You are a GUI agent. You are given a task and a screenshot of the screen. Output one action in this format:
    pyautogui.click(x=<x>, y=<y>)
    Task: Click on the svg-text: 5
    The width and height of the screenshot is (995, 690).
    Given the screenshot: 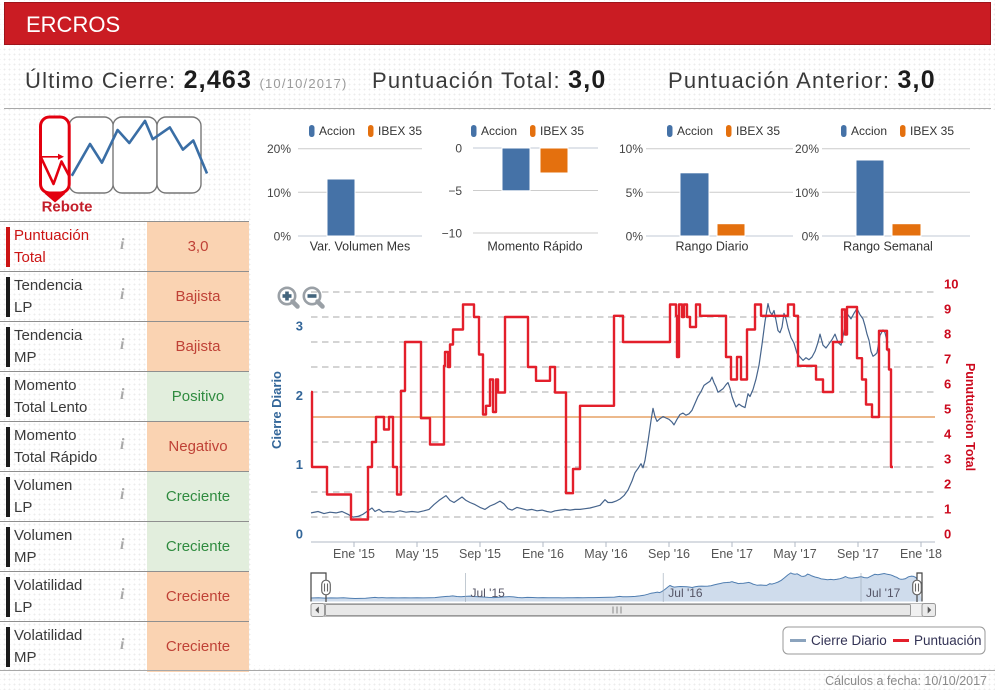 What is the action you would take?
    pyautogui.click(x=947, y=409)
    